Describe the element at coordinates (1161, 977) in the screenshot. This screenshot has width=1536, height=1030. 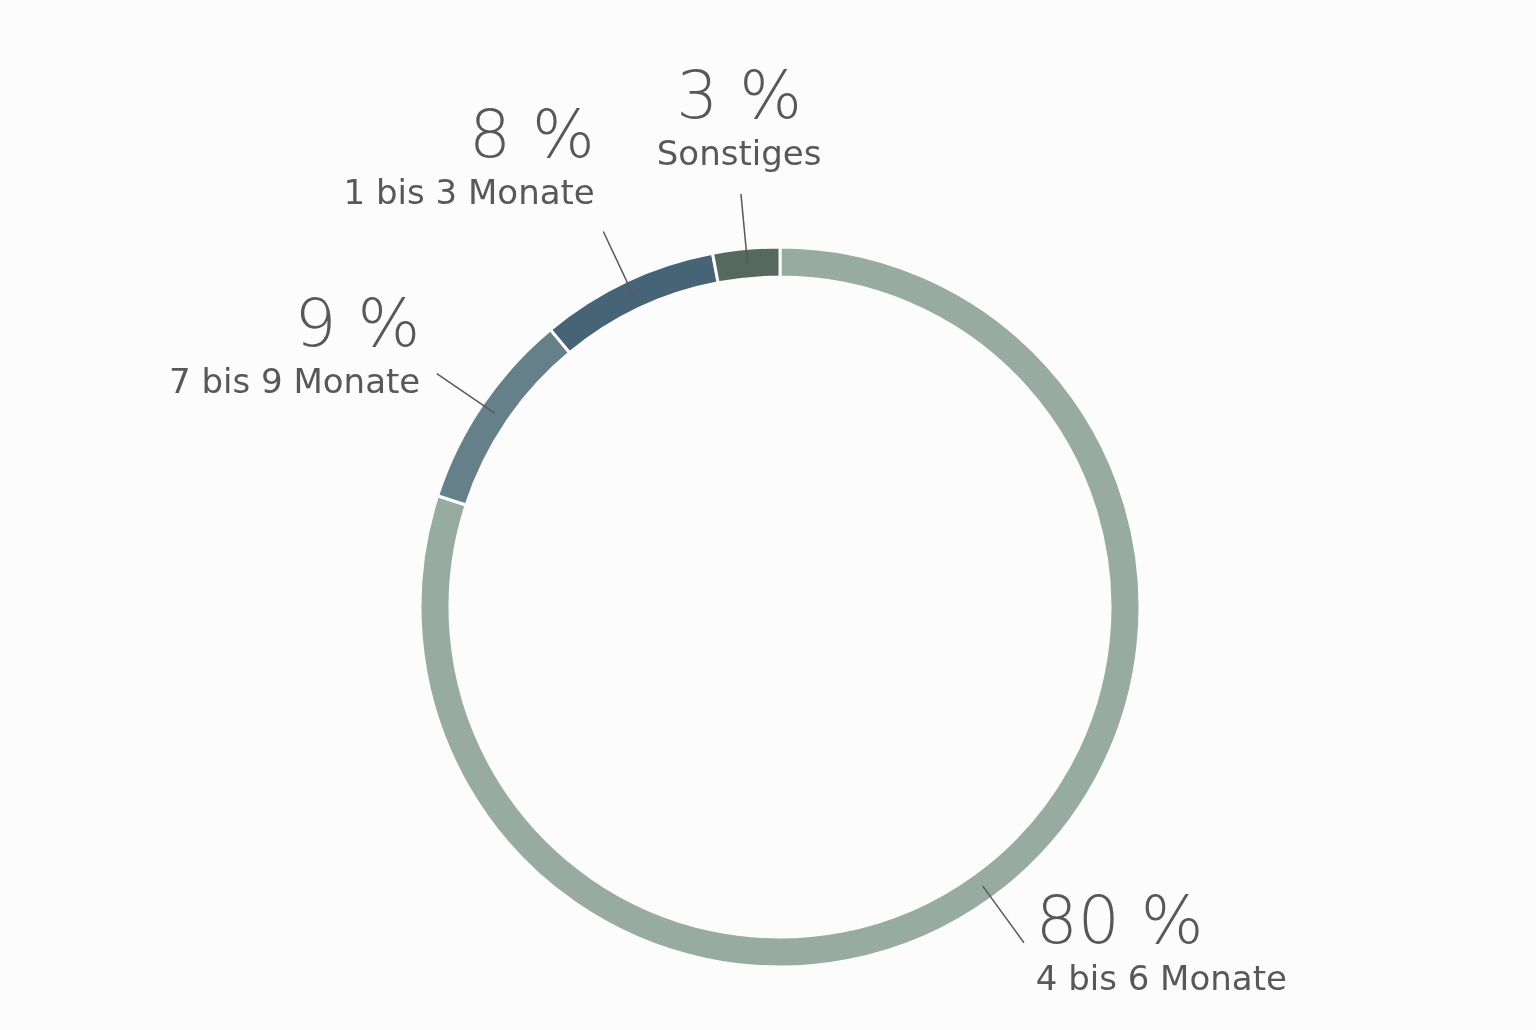
I see `slice-label: 4 bis 6 Monate` at that location.